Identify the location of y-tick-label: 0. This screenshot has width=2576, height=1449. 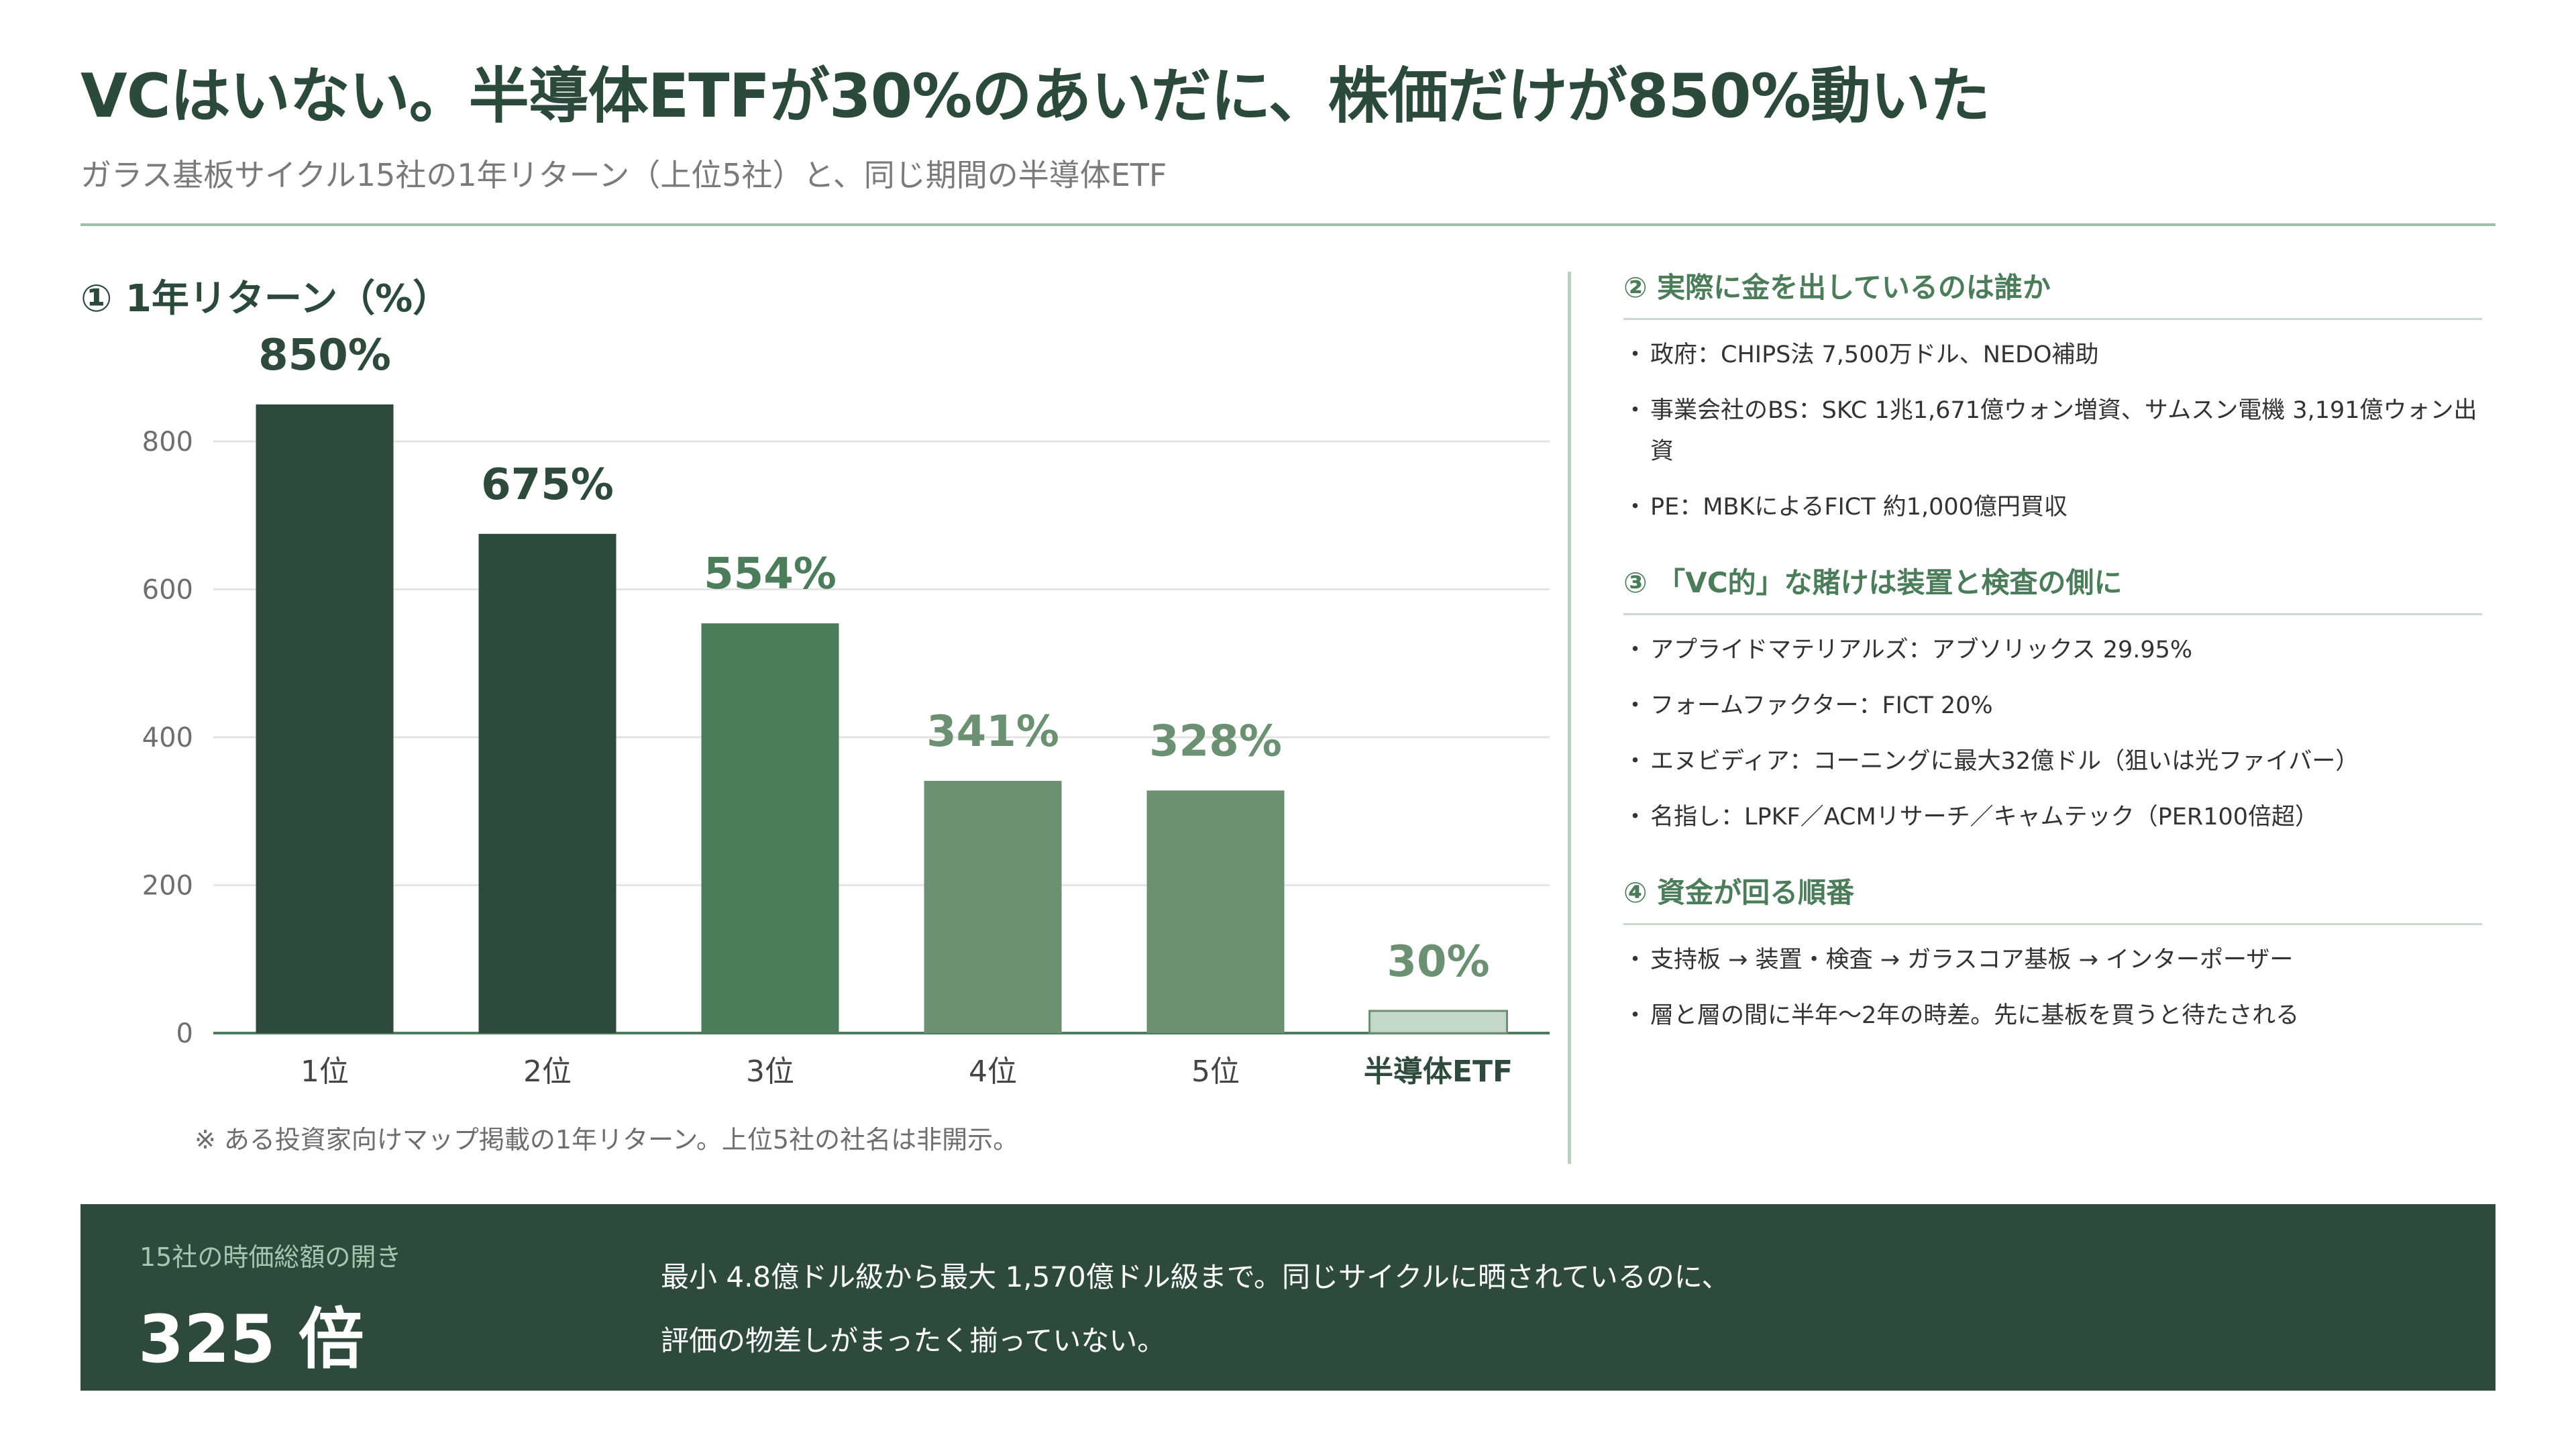
(184, 1033).